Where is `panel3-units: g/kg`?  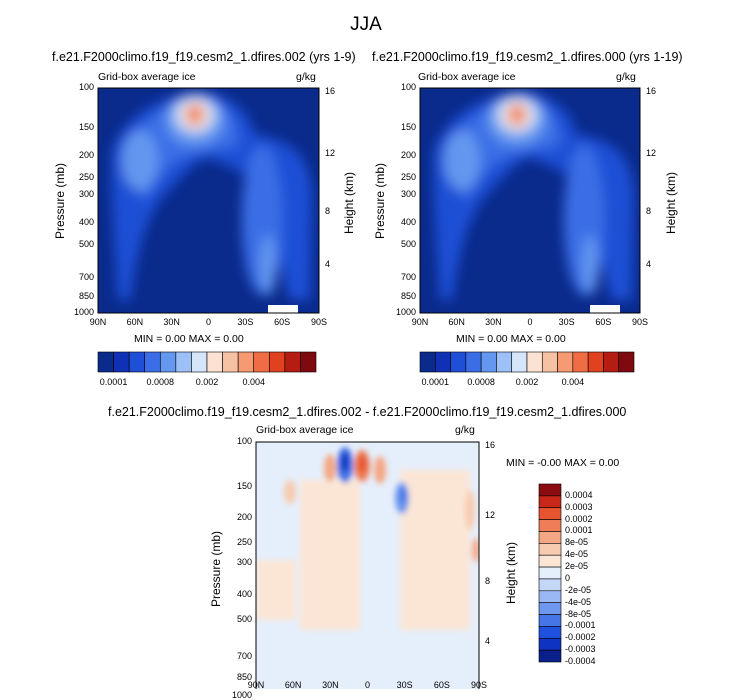 panel3-units: g/kg is located at coordinates (465, 430).